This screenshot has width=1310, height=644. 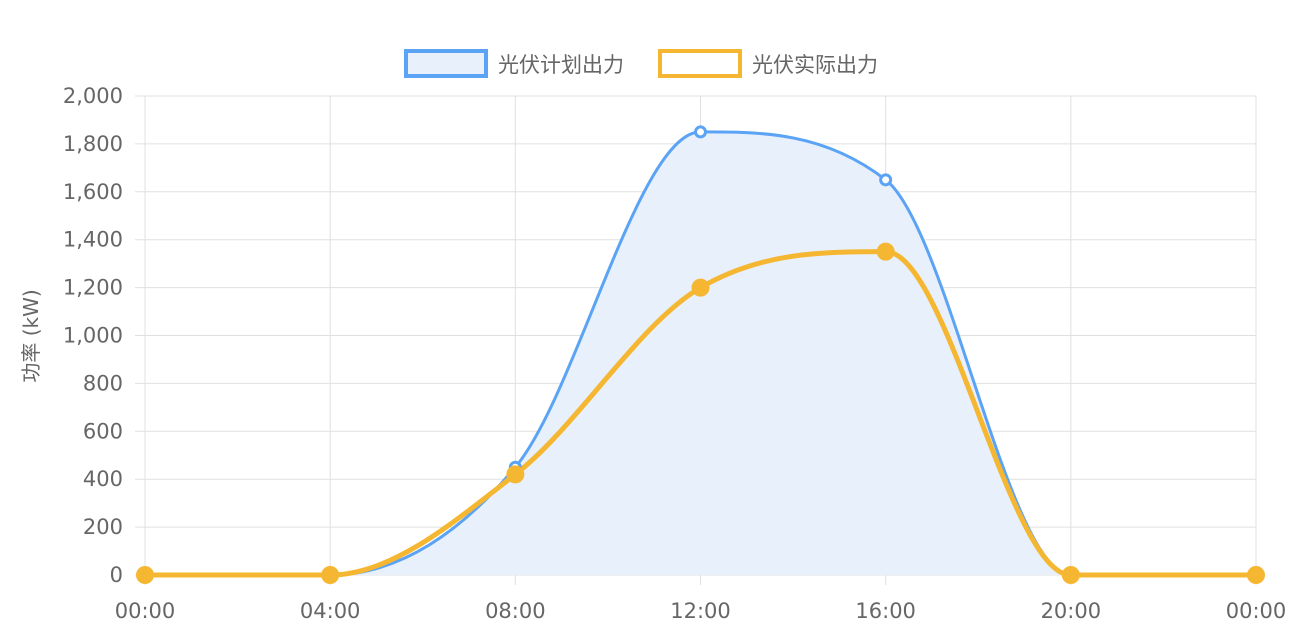 What do you see at coordinates (815, 65) in the screenshot?
I see `legend-item-2-label: 光伏实际出力` at bounding box center [815, 65].